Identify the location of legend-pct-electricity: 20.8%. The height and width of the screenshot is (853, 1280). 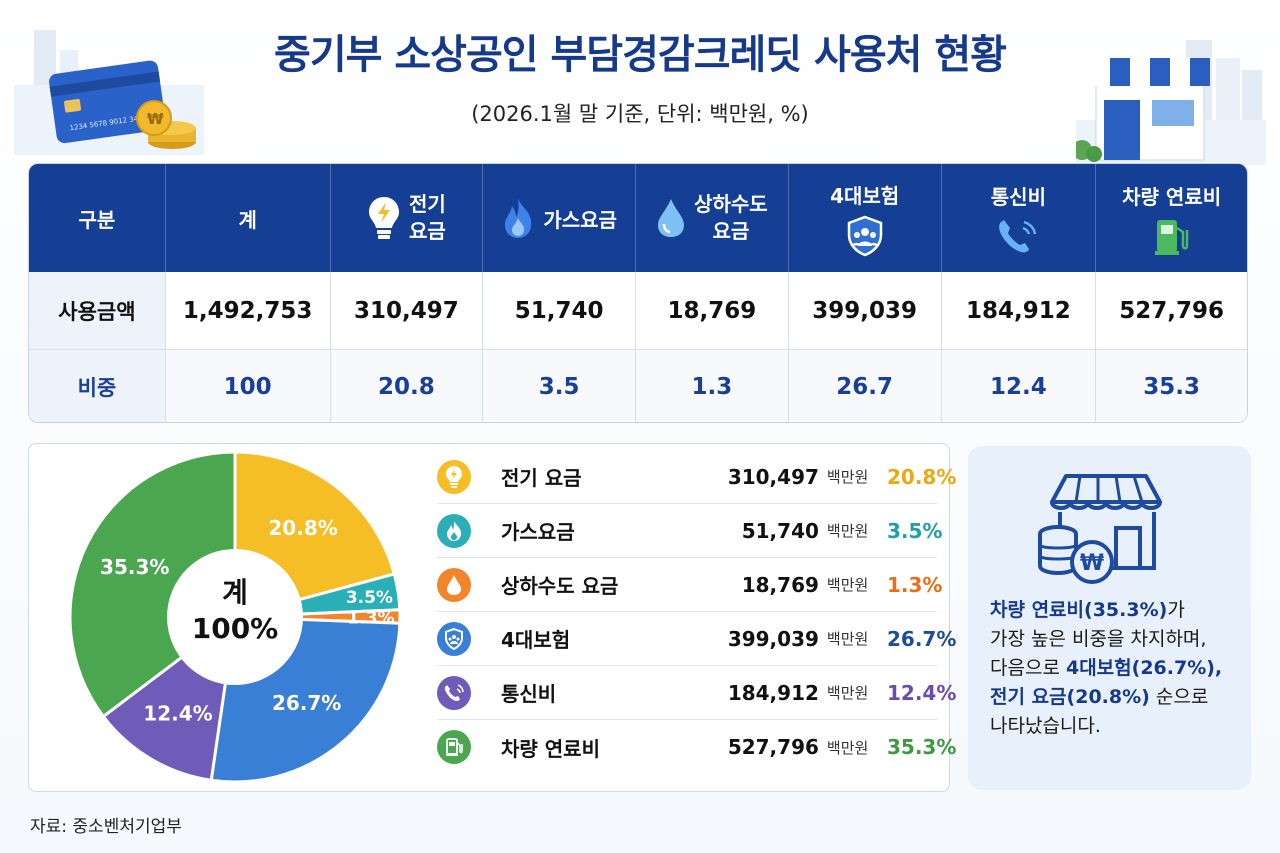
(922, 476).